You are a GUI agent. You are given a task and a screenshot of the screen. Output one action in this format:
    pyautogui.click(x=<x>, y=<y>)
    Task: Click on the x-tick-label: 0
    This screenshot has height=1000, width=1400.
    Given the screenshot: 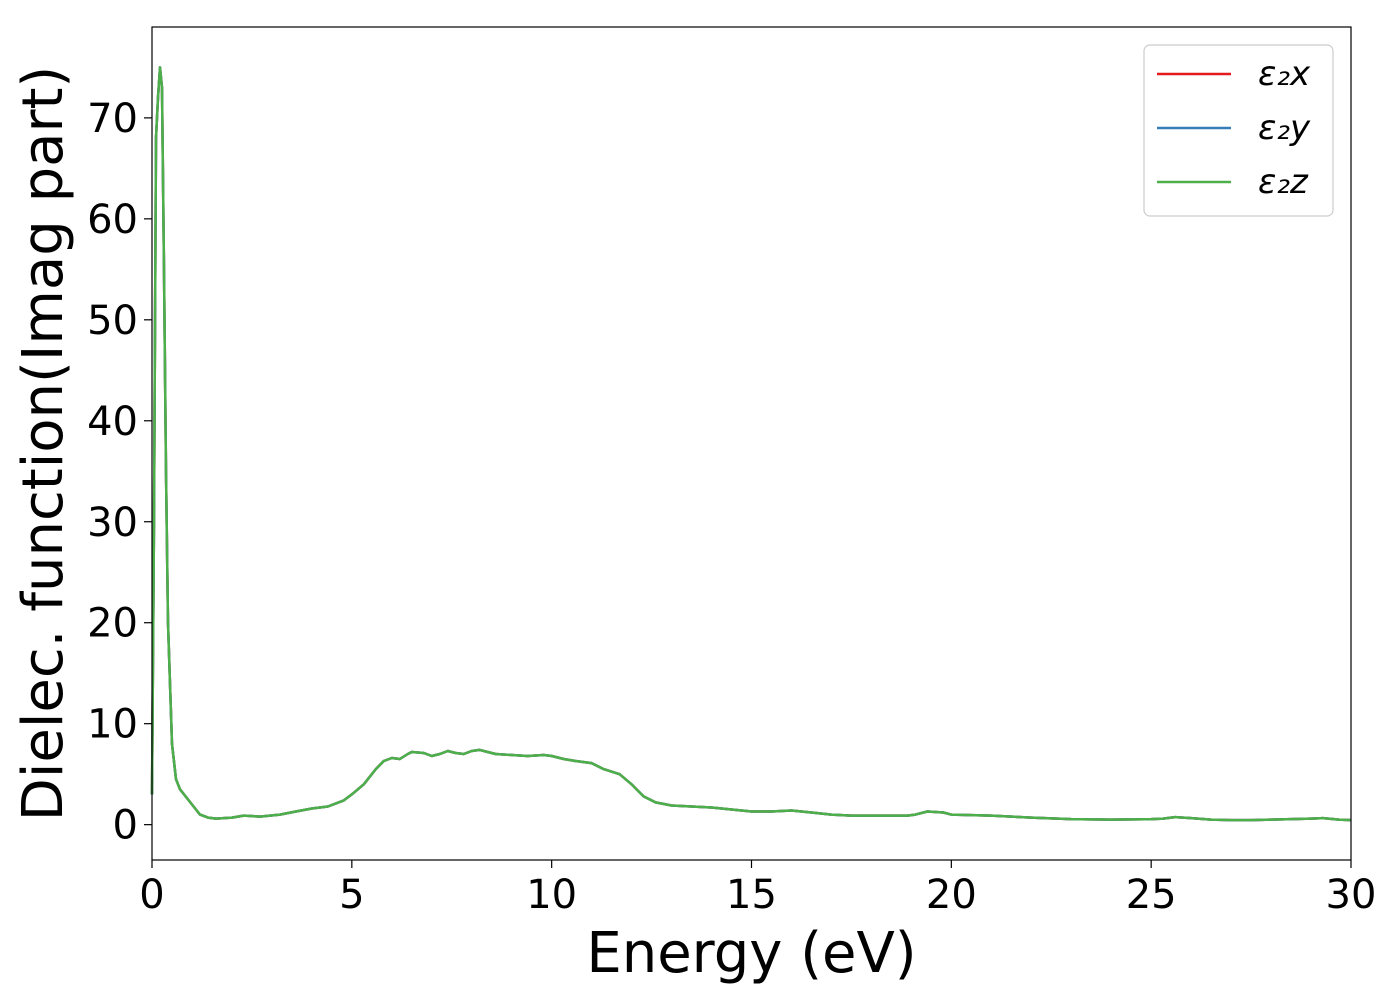 What is the action you would take?
    pyautogui.click(x=151, y=895)
    